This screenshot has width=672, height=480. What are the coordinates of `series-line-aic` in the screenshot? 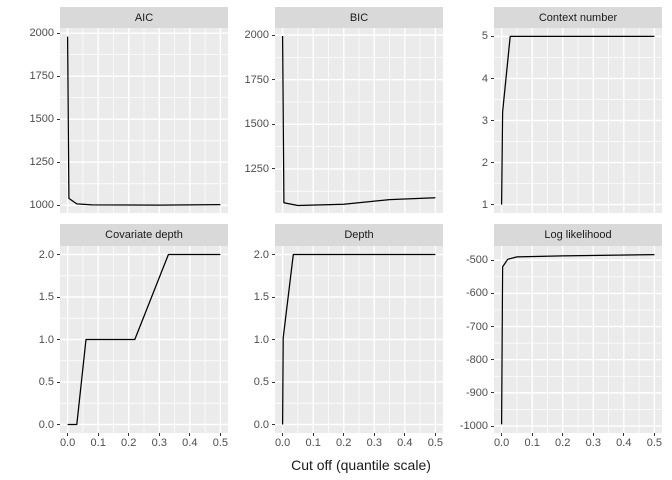 It's located at (143, 121).